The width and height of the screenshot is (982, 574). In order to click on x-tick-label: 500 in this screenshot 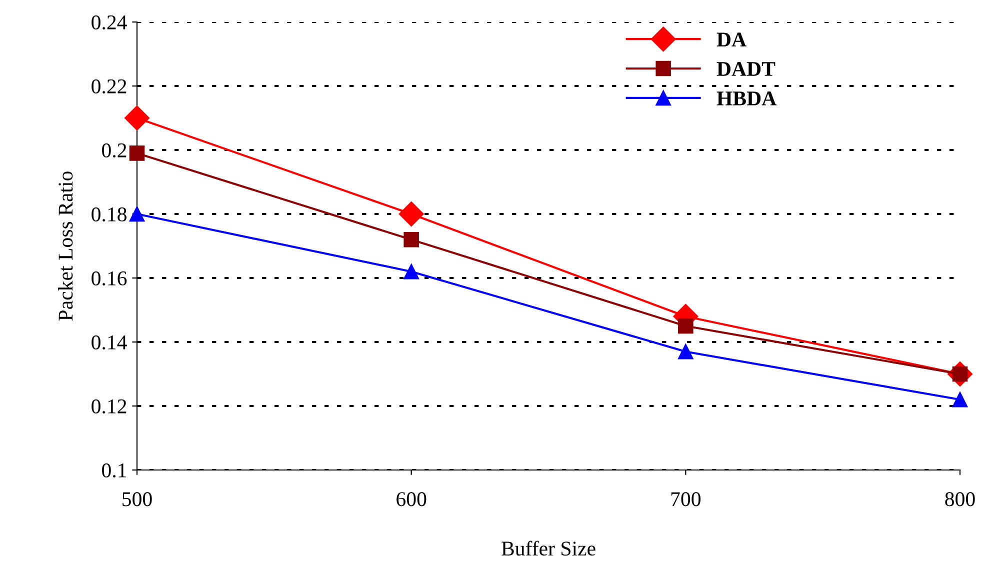, I will do `click(137, 499)`.